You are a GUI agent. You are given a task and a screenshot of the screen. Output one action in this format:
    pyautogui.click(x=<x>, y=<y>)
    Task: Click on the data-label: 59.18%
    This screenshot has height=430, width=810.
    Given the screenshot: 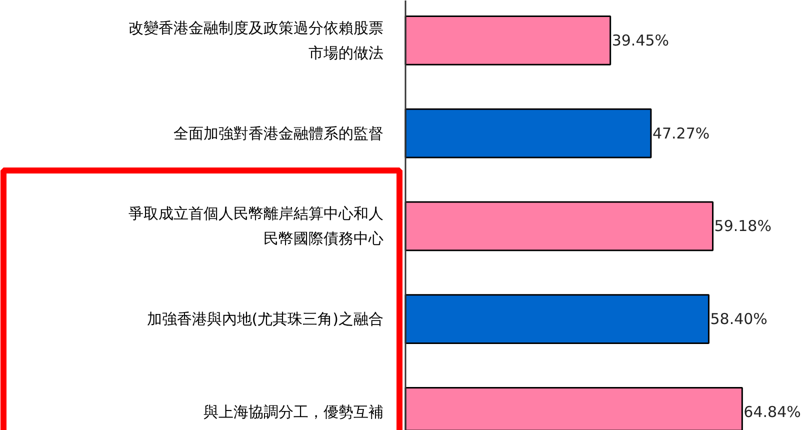 What is the action you would take?
    pyautogui.click(x=743, y=226)
    